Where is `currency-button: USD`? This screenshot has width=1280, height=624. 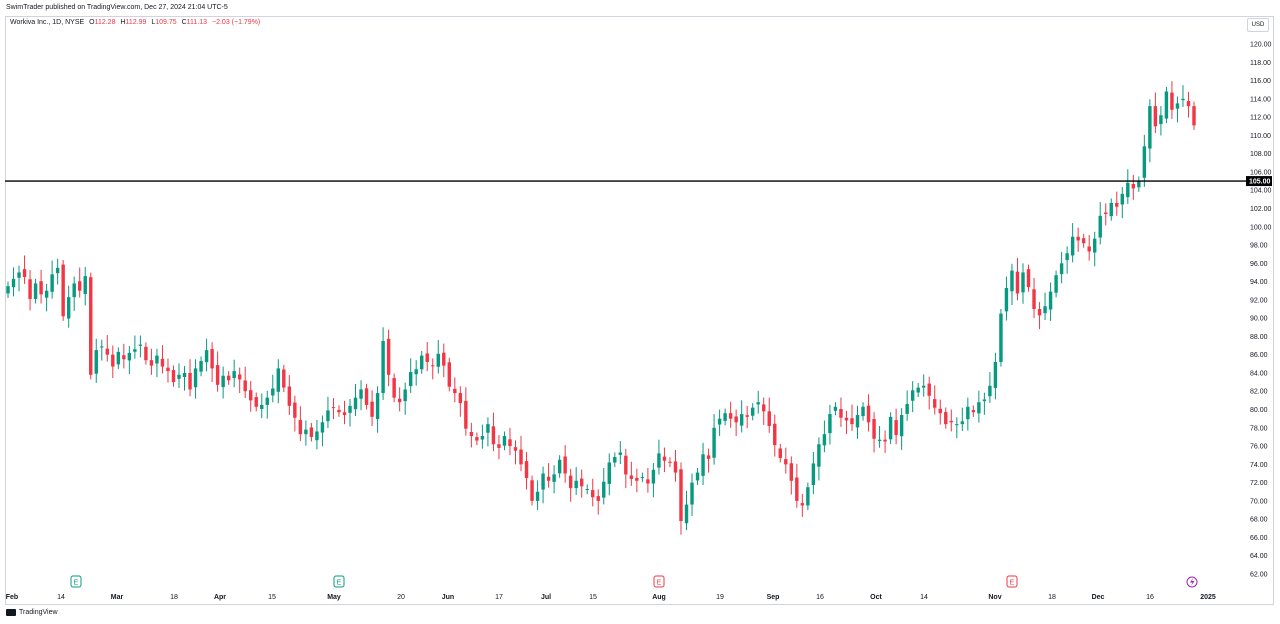
currency-button: USD is located at coordinates (1258, 25).